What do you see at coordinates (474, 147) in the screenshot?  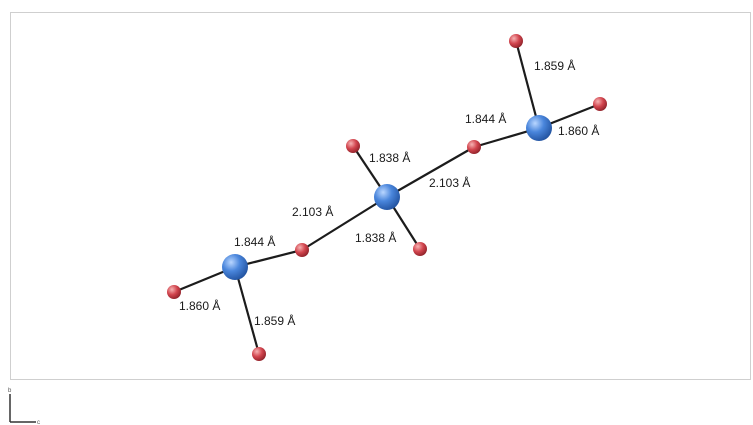 I see `oxygen-atom-o7` at bounding box center [474, 147].